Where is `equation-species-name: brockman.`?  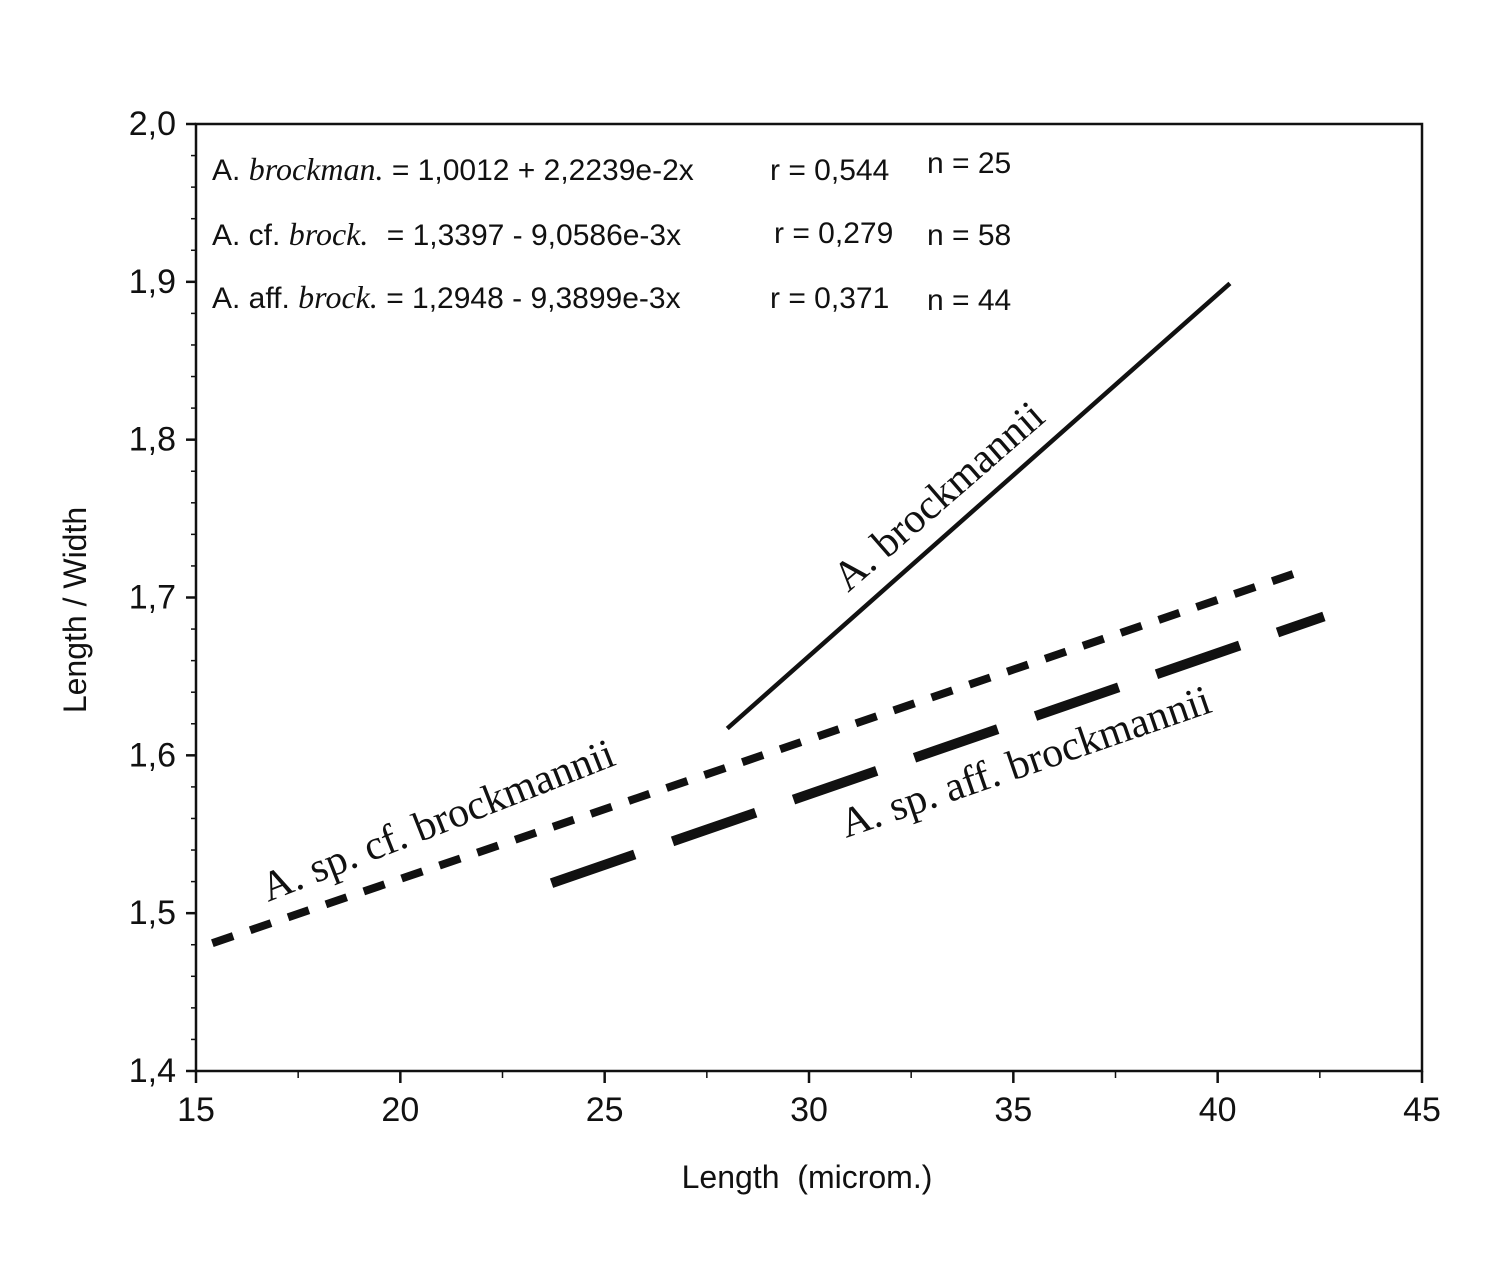
equation-species-name: brockman. is located at coordinates (316, 169).